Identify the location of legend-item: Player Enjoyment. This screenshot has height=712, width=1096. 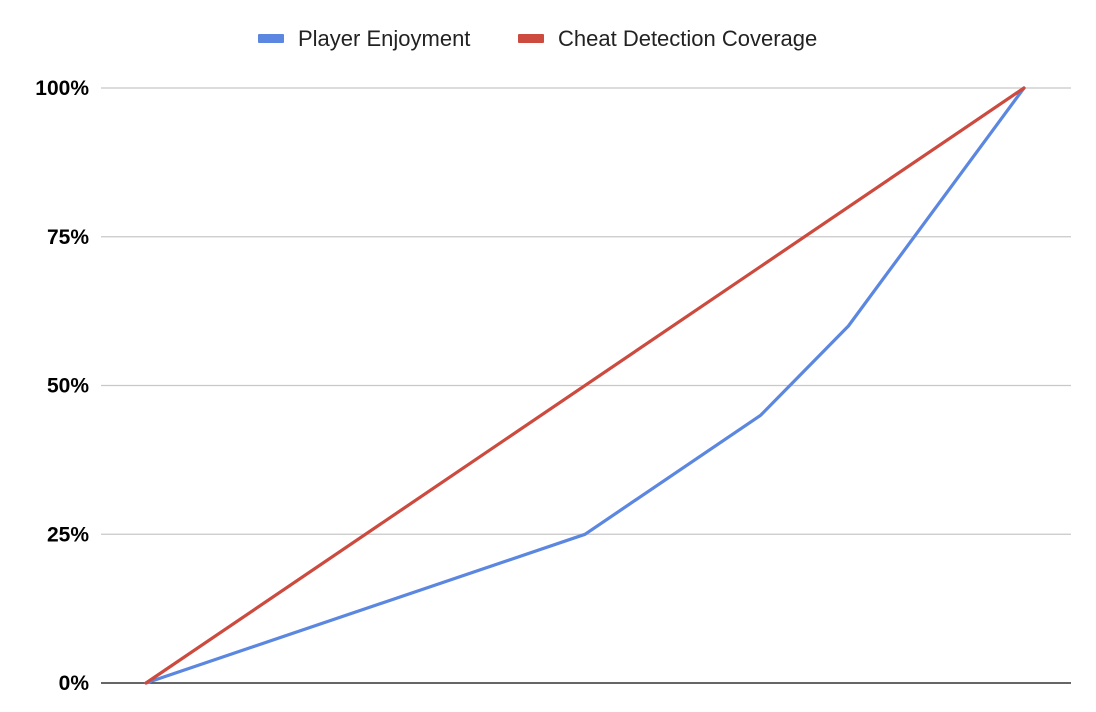
(364, 38).